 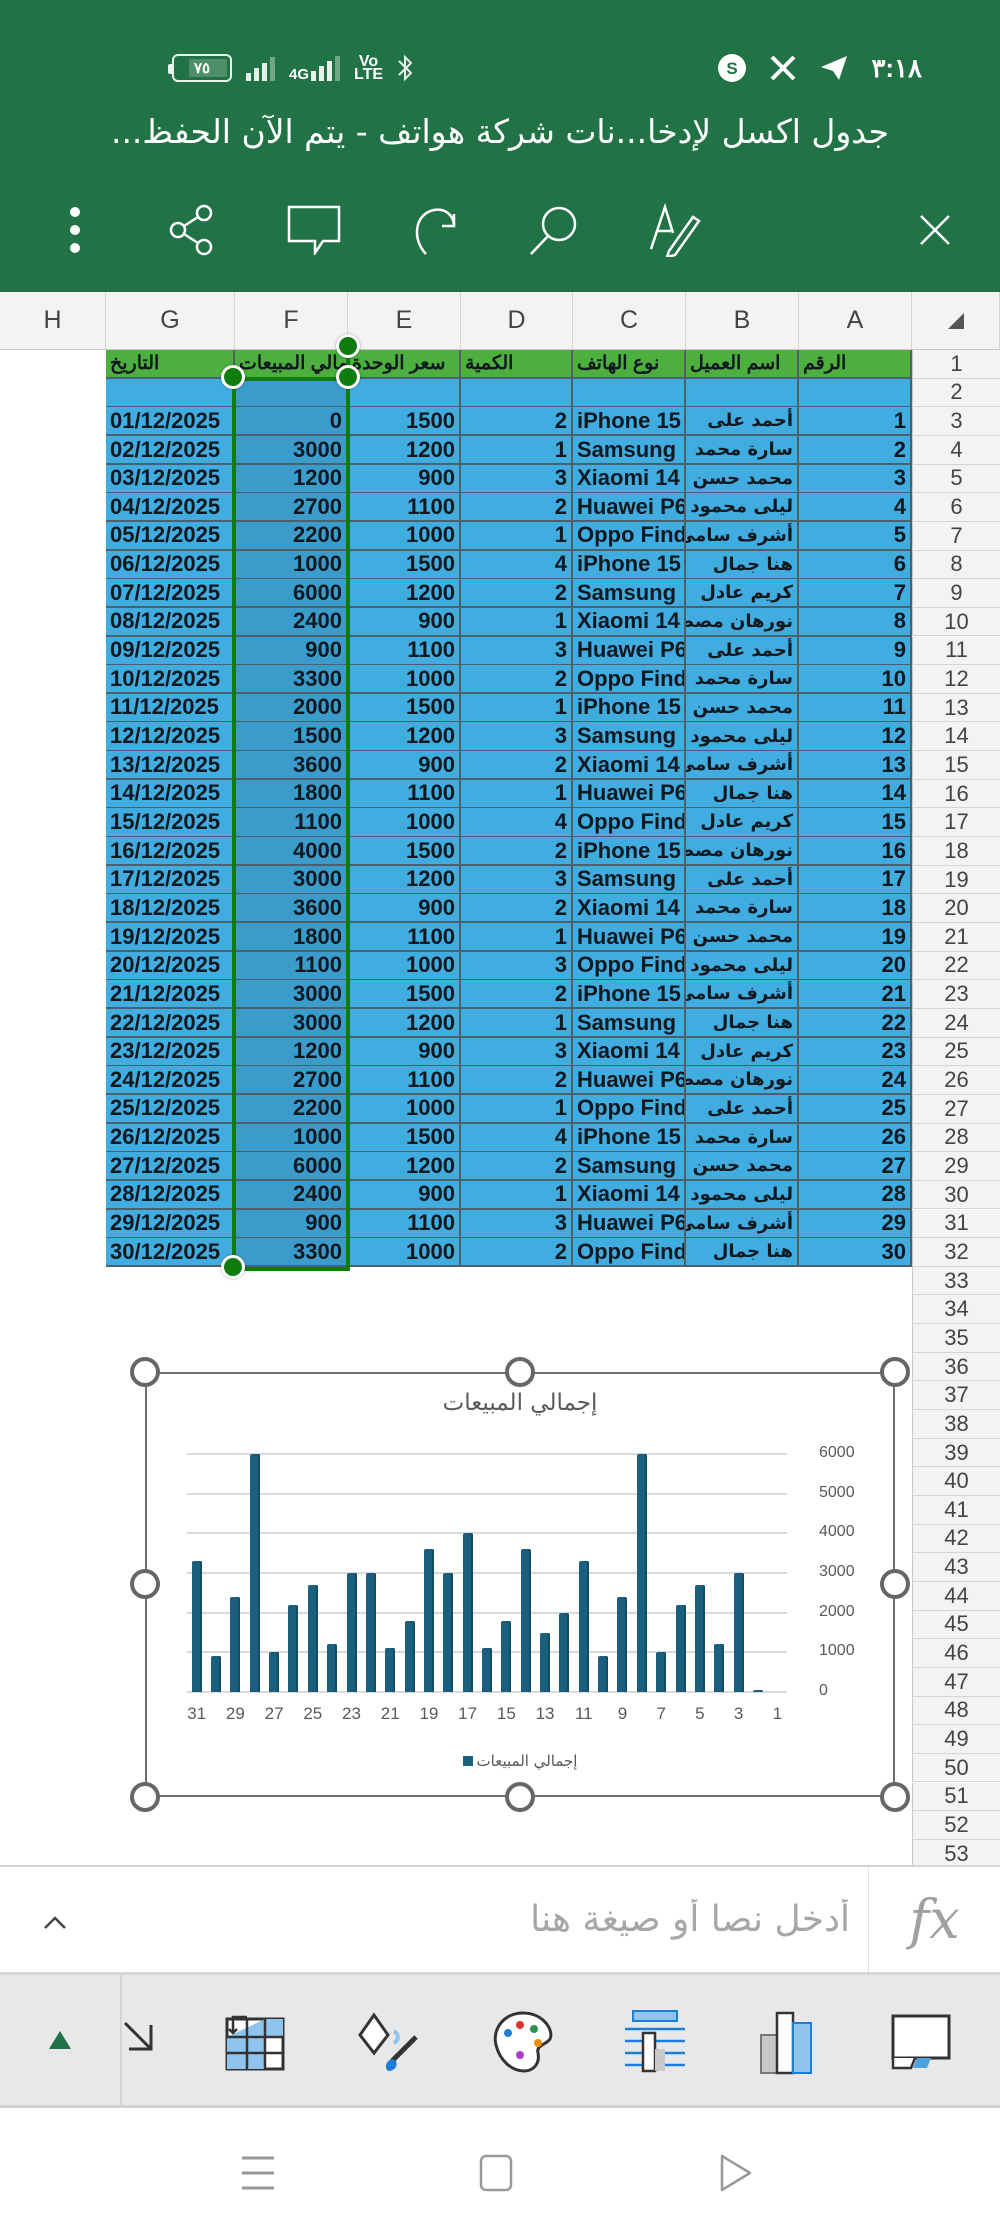 What do you see at coordinates (291, 1109) in the screenshot?
I see `cell-total: 2200` at bounding box center [291, 1109].